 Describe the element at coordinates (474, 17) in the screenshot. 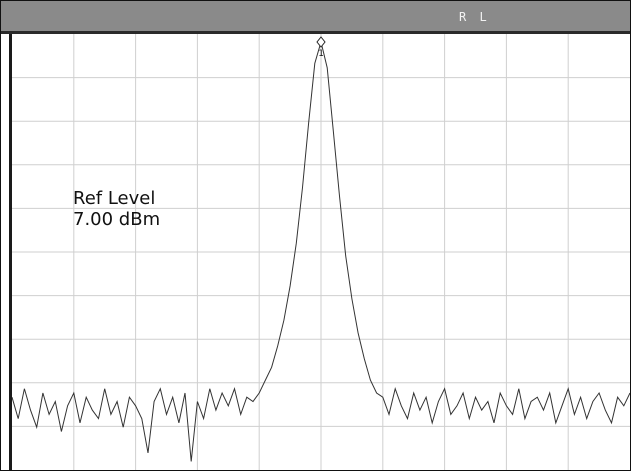

I see `status-indicator-rl: R L` at that location.